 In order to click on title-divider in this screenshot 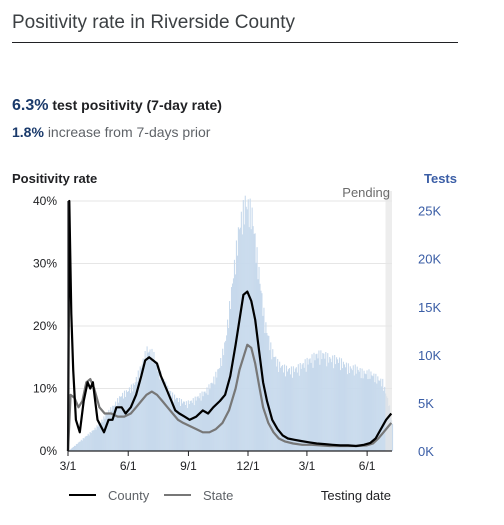, I will do `click(235, 42)`.